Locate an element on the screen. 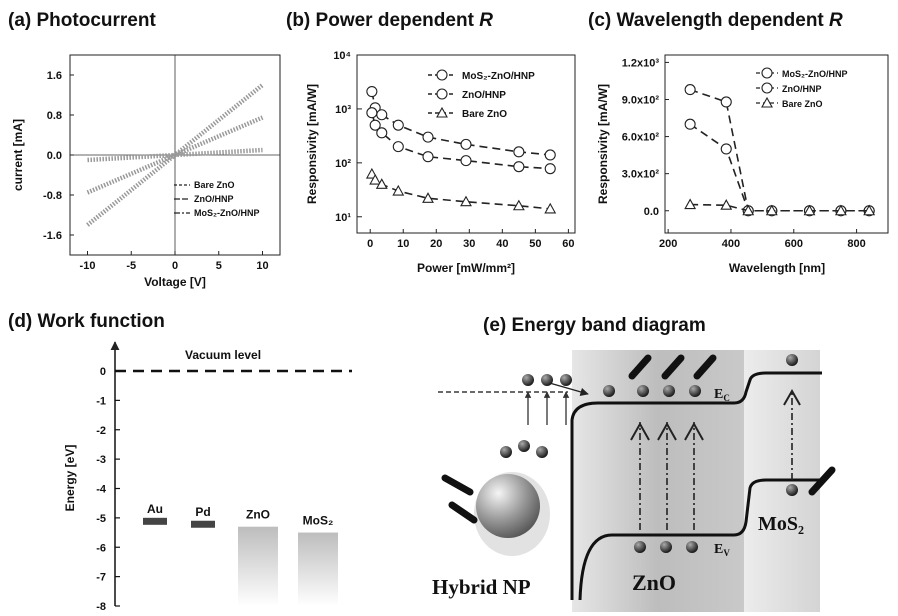 This screenshot has height=616, width=898. chart-a-title: (a) Photocurrent is located at coordinates (82, 20).